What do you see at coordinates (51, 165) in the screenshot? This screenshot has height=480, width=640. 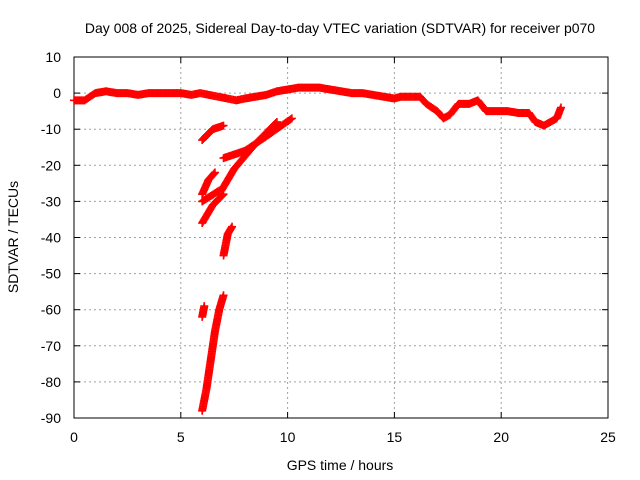 I see `y-tick-label: -20` at bounding box center [51, 165].